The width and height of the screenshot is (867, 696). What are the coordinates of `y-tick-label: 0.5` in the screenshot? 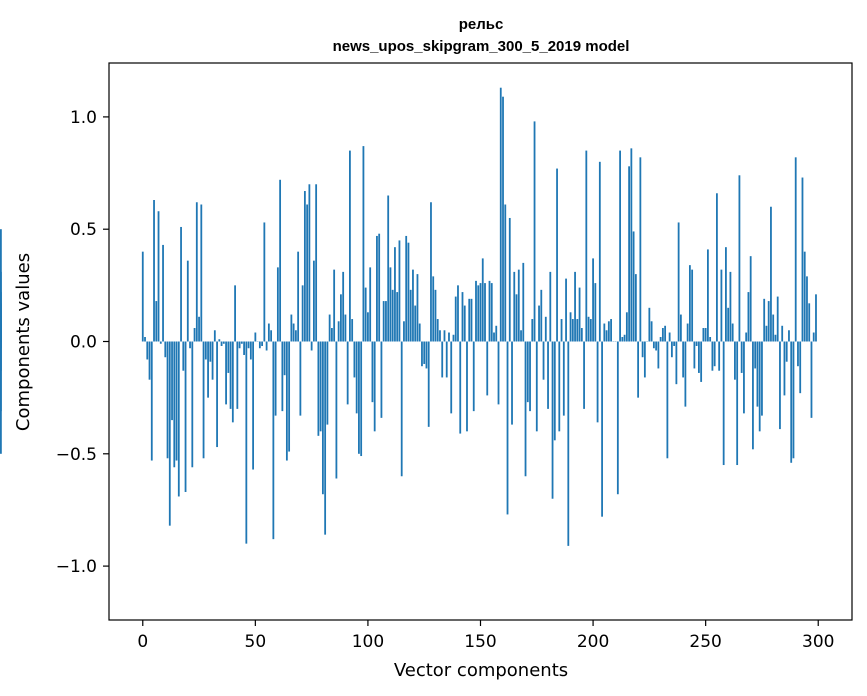 It's located at (83, 230).